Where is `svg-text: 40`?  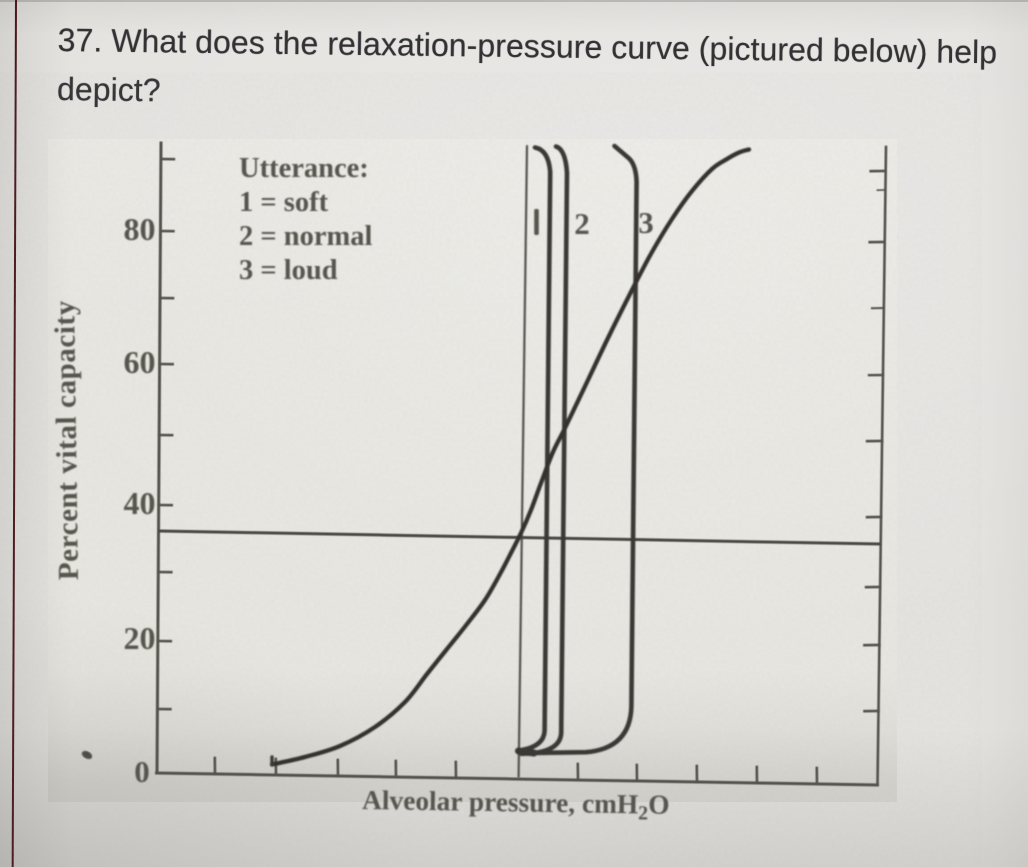
svg-text: 40 is located at coordinates (140, 503).